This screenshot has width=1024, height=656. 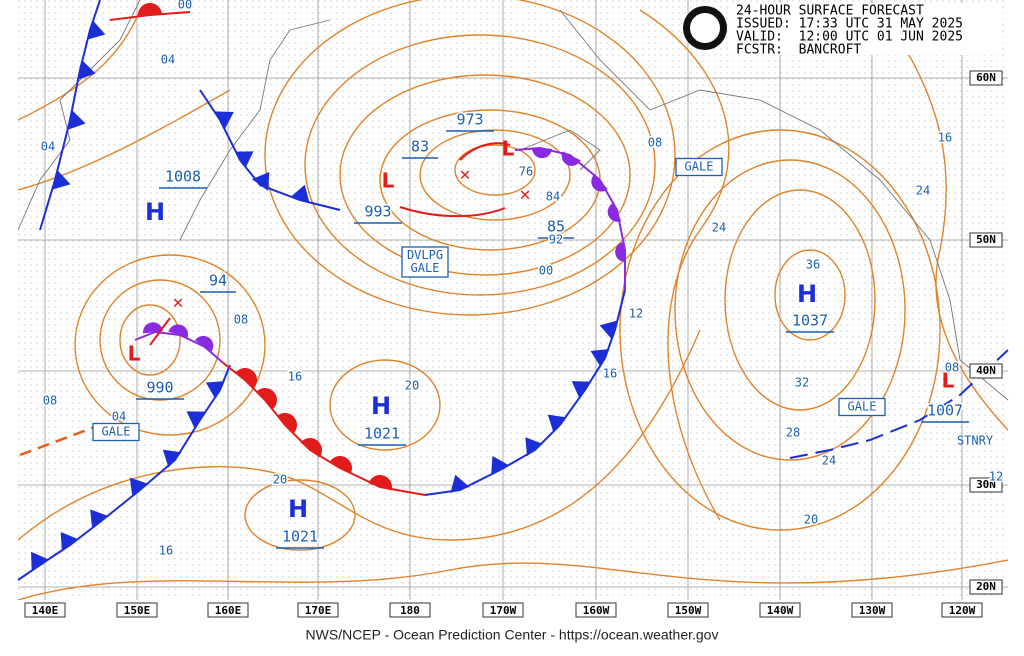 I want to click on central-pressure: 993, so click(x=377, y=212).